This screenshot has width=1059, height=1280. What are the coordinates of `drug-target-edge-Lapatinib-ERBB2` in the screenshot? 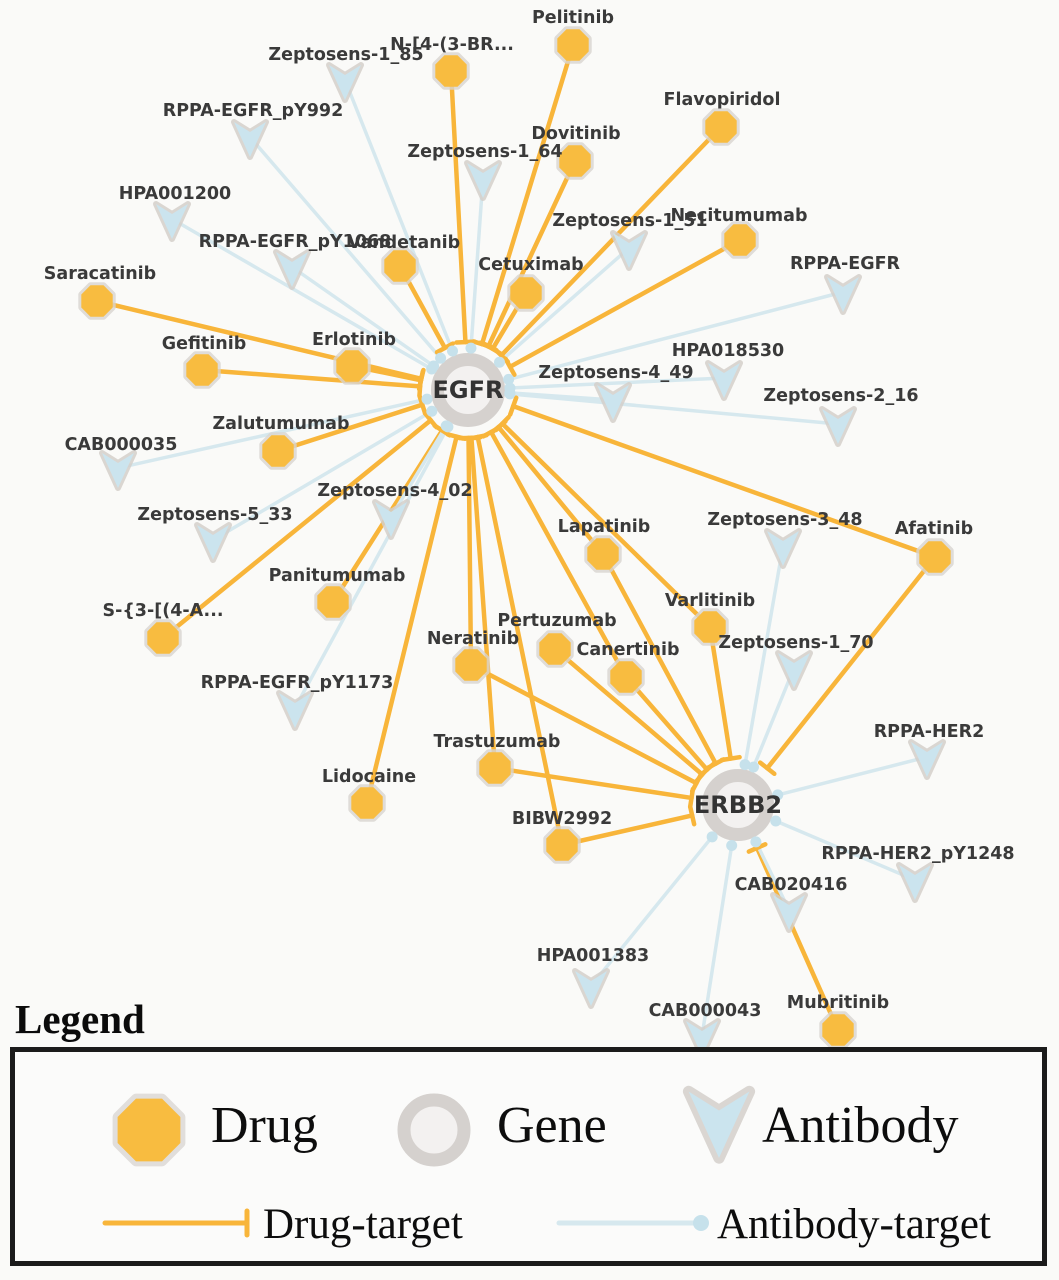 It's located at (659, 658).